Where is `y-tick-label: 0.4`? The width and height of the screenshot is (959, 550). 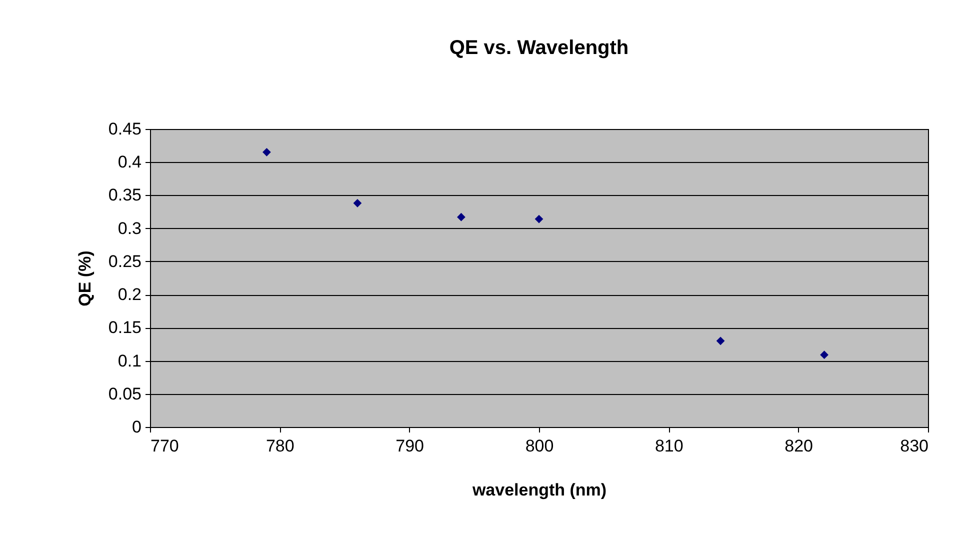 y-tick-label: 0.4 is located at coordinates (130, 162).